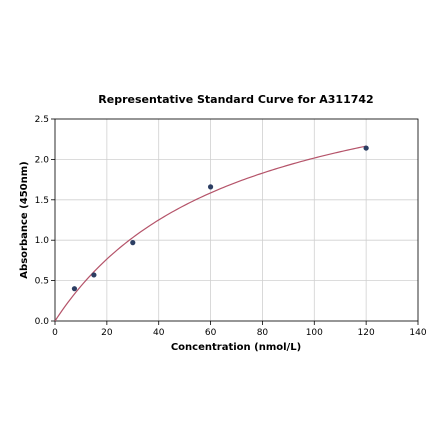 This screenshot has height=441, width=440. What do you see at coordinates (42, 322) in the screenshot?
I see `y-tick-label: 0.0` at bounding box center [42, 322].